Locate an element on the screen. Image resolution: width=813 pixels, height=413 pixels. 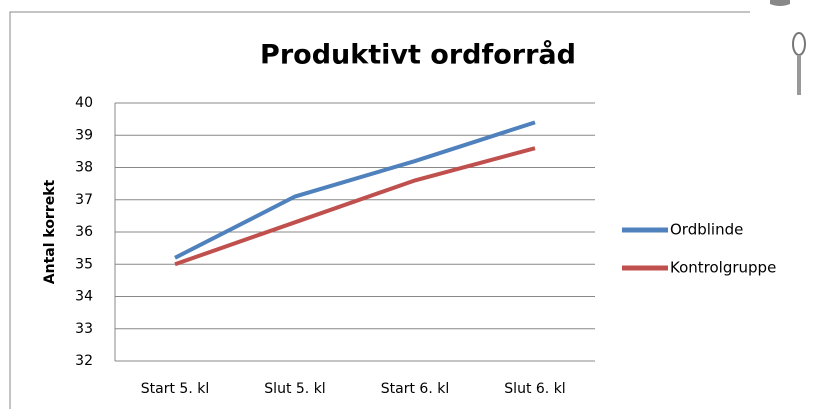
x-tick-label: Slut 6. kl is located at coordinates (534, 389).